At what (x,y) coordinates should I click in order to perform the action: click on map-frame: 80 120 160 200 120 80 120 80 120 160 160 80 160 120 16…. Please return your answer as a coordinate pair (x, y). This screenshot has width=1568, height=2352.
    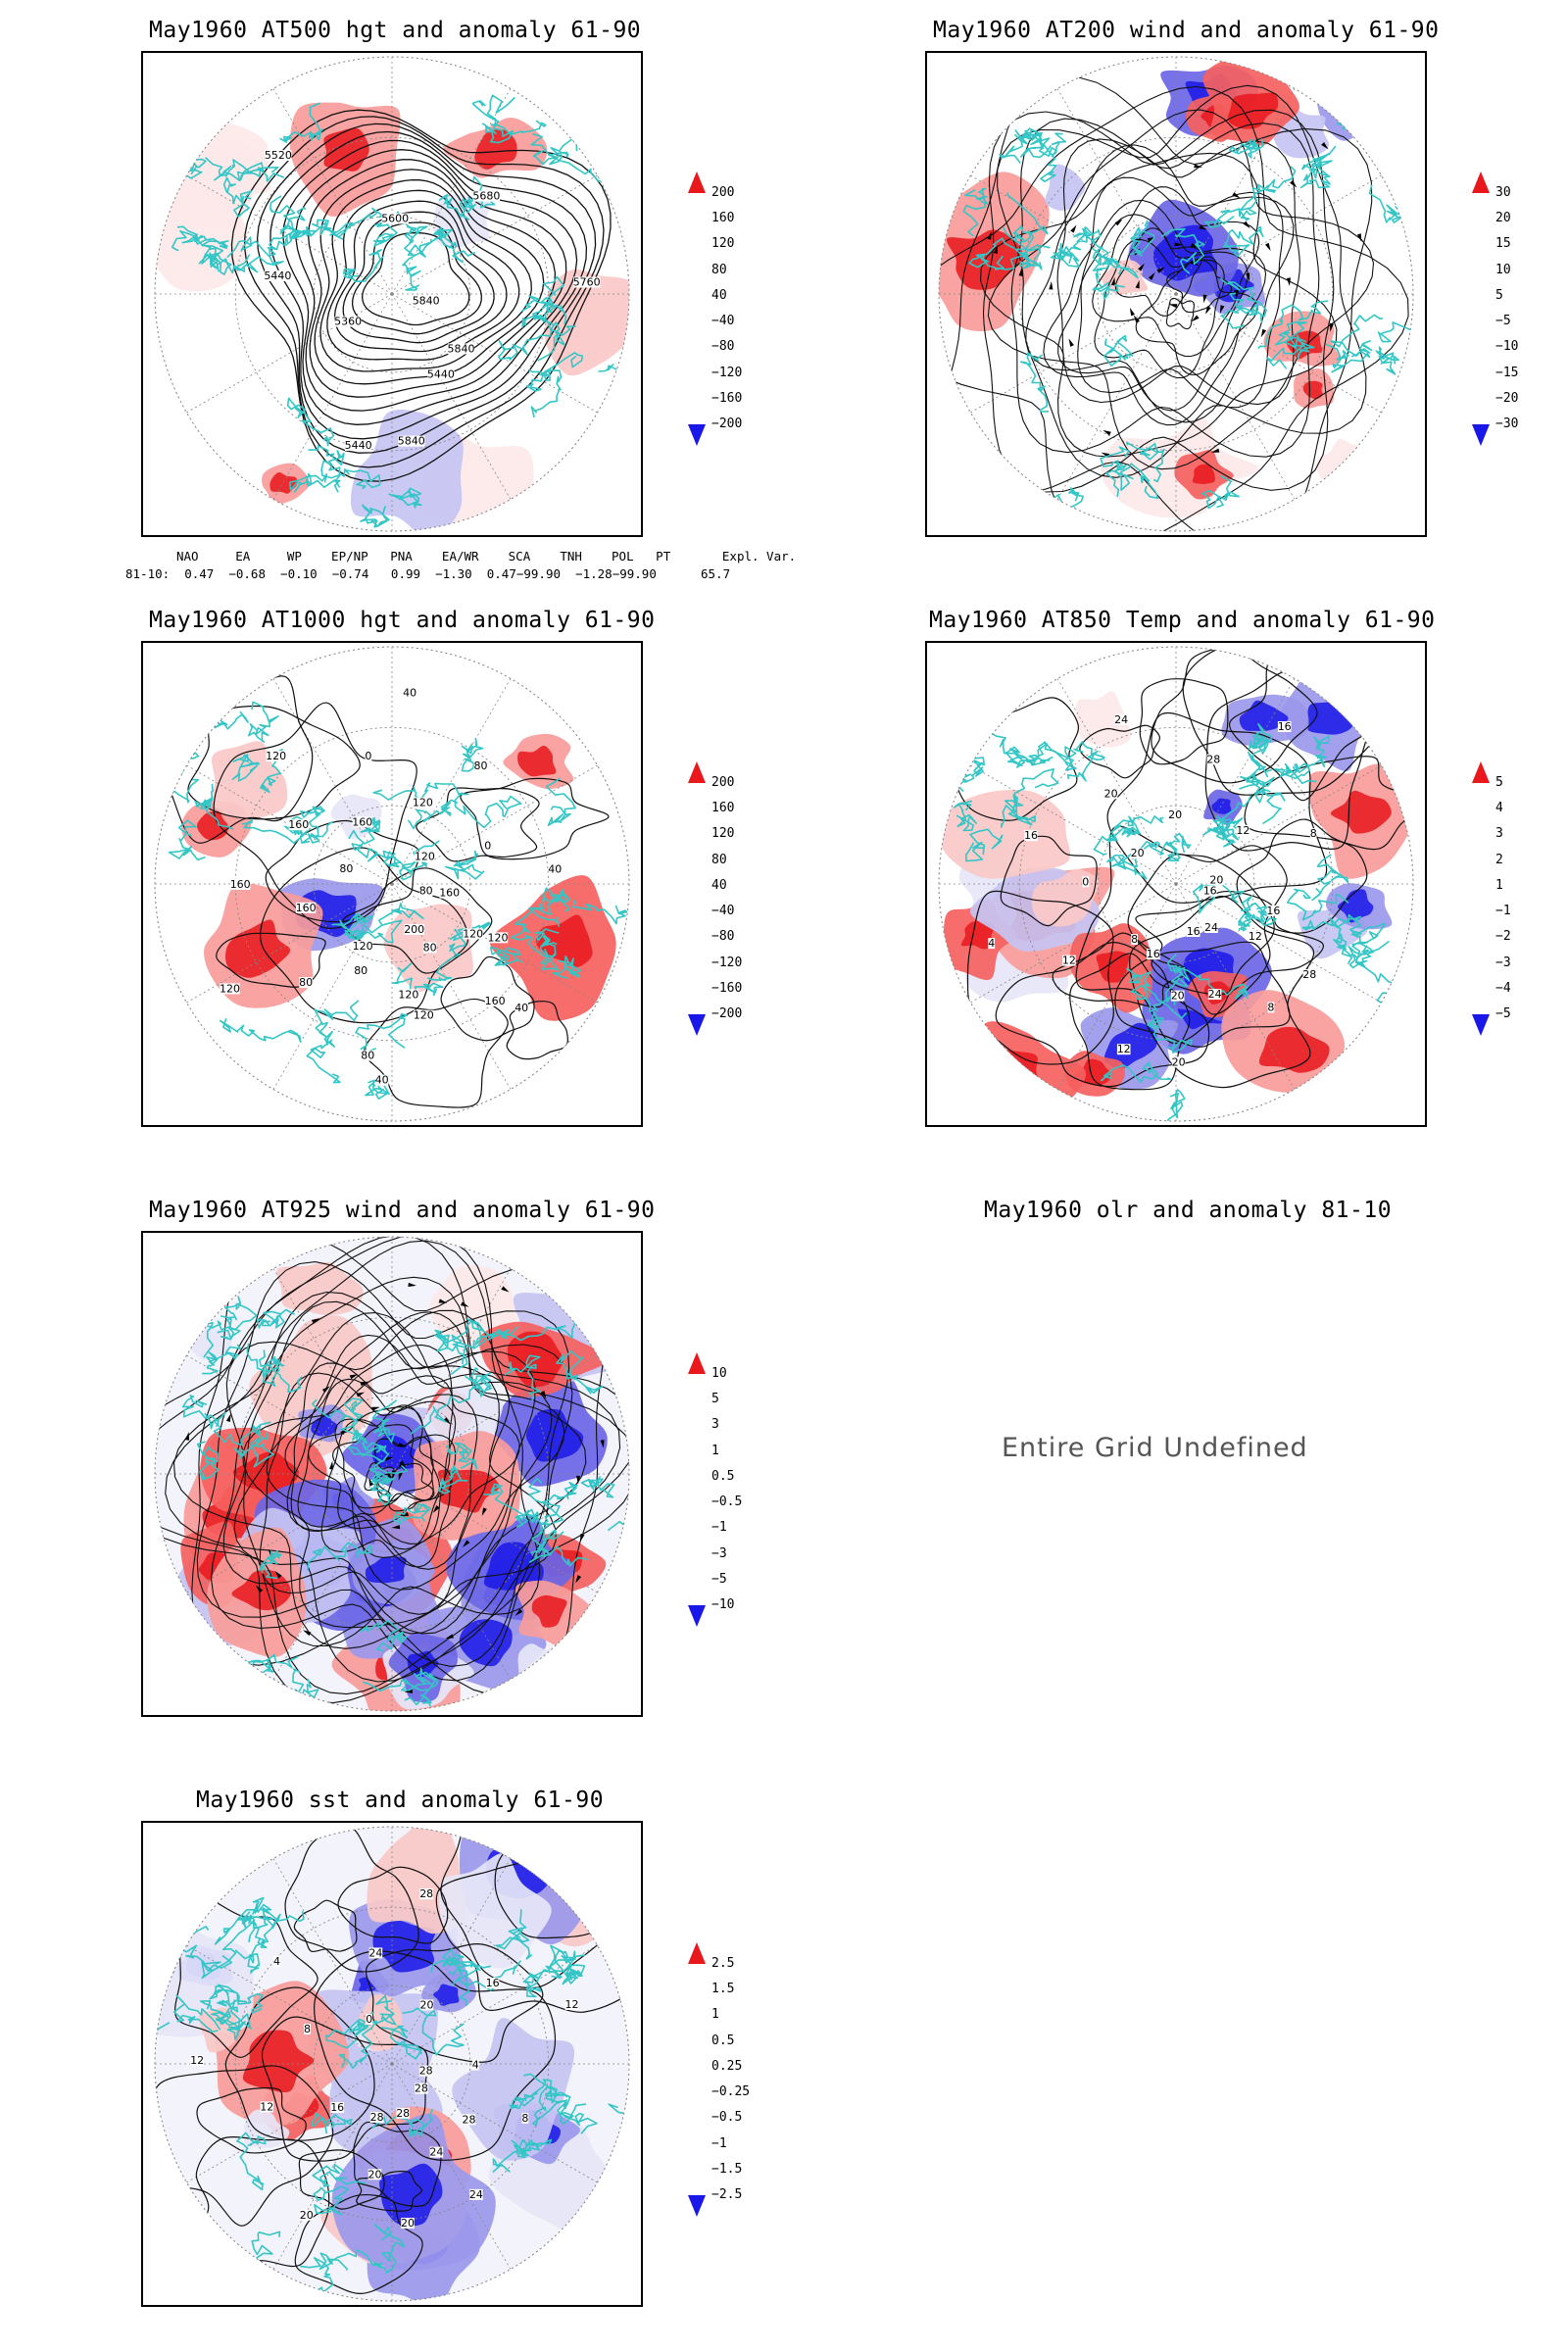
    Looking at the image, I should click on (392, 884).